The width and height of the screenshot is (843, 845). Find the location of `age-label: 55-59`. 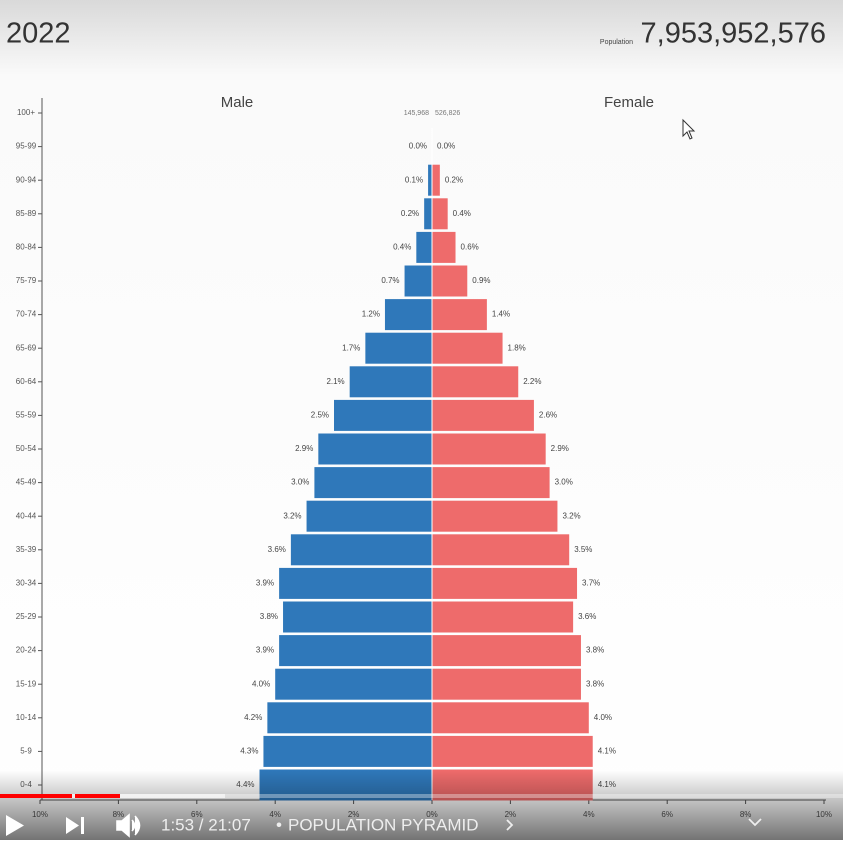

age-label: 55-59 is located at coordinates (26, 415).